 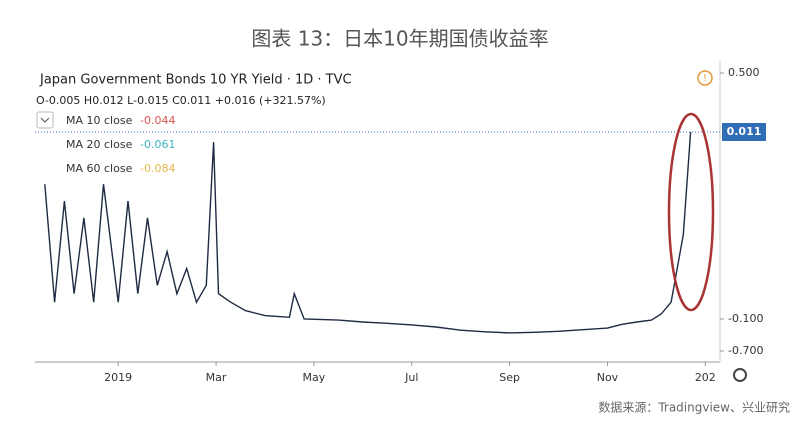 I want to click on x-tick-label: Sep, so click(x=509, y=377).